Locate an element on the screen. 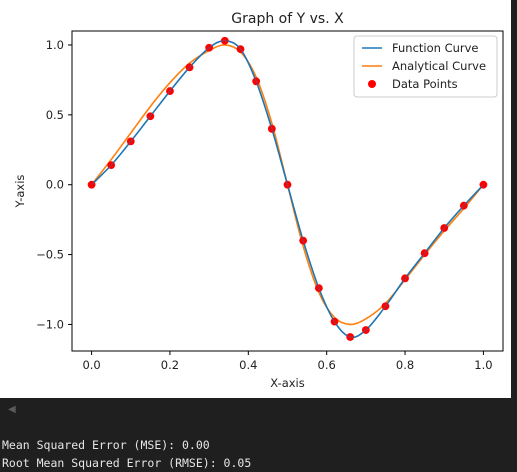 Image resolution: width=517 pixels, height=472 pixels. rmse-output-line: Root Mean Squared Error (RMSE): 0.05 is located at coordinates (127, 463).